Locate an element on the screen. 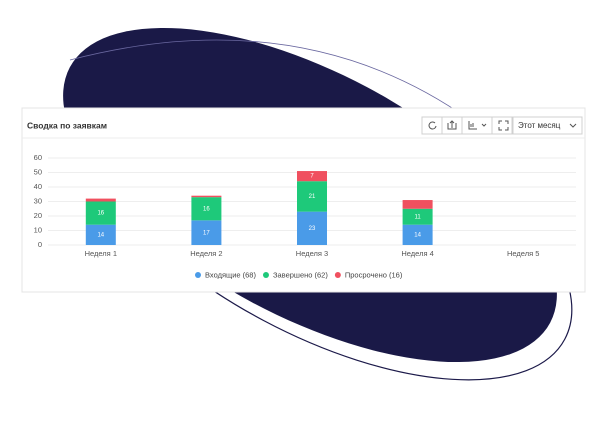 This screenshot has height=443, width=609. legend-label: Просрочено (16) is located at coordinates (374, 274).